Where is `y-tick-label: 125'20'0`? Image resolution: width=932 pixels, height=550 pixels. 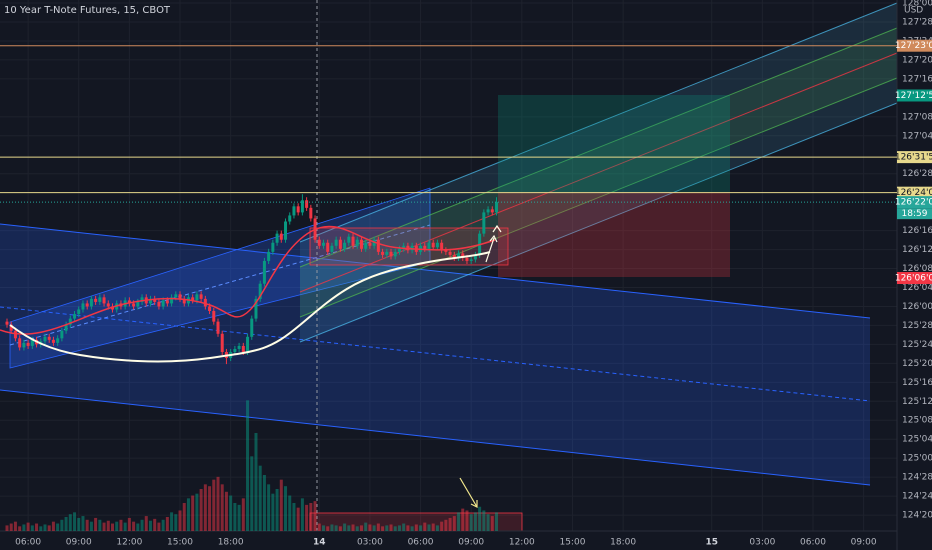 y-tick-label: 125'20'0 is located at coordinates (917, 364).